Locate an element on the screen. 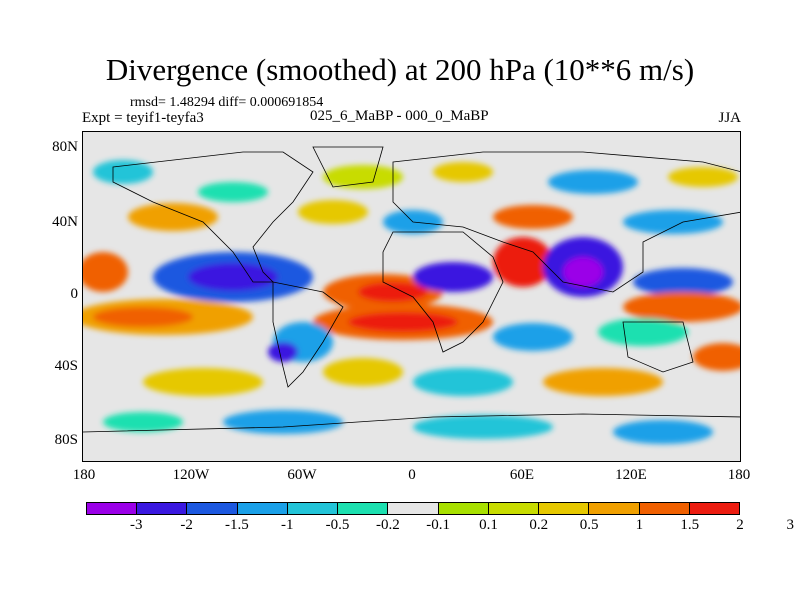 The height and width of the screenshot is (600, 800). colorbar-label: -0.2 is located at coordinates (387, 525).